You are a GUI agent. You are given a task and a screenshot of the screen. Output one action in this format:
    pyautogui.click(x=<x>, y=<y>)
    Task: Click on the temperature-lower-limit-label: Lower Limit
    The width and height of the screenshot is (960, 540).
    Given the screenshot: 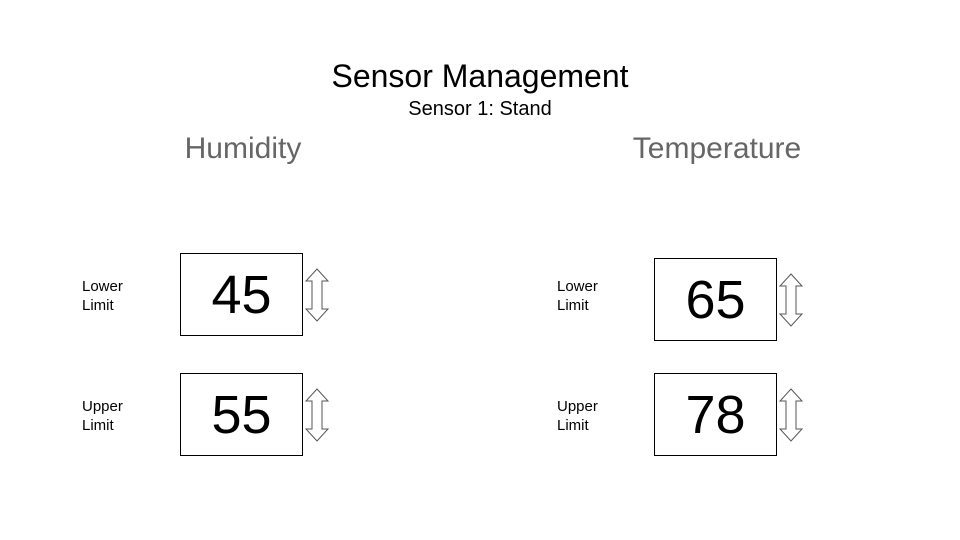 What is the action you would take?
    pyautogui.click(x=592, y=296)
    